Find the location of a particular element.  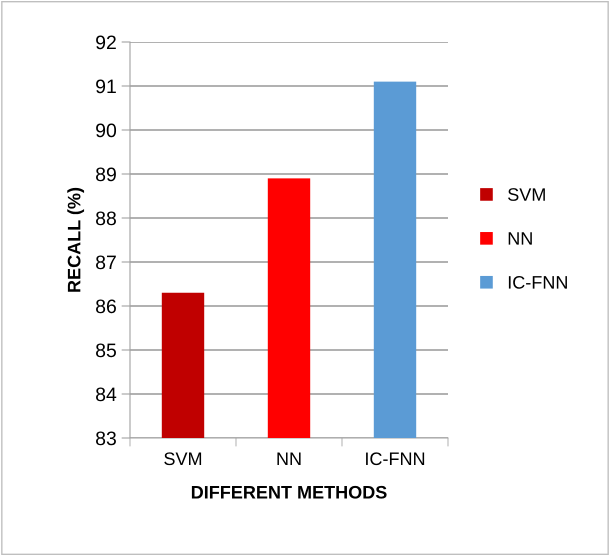

legend-label: SVM is located at coordinates (526, 194).